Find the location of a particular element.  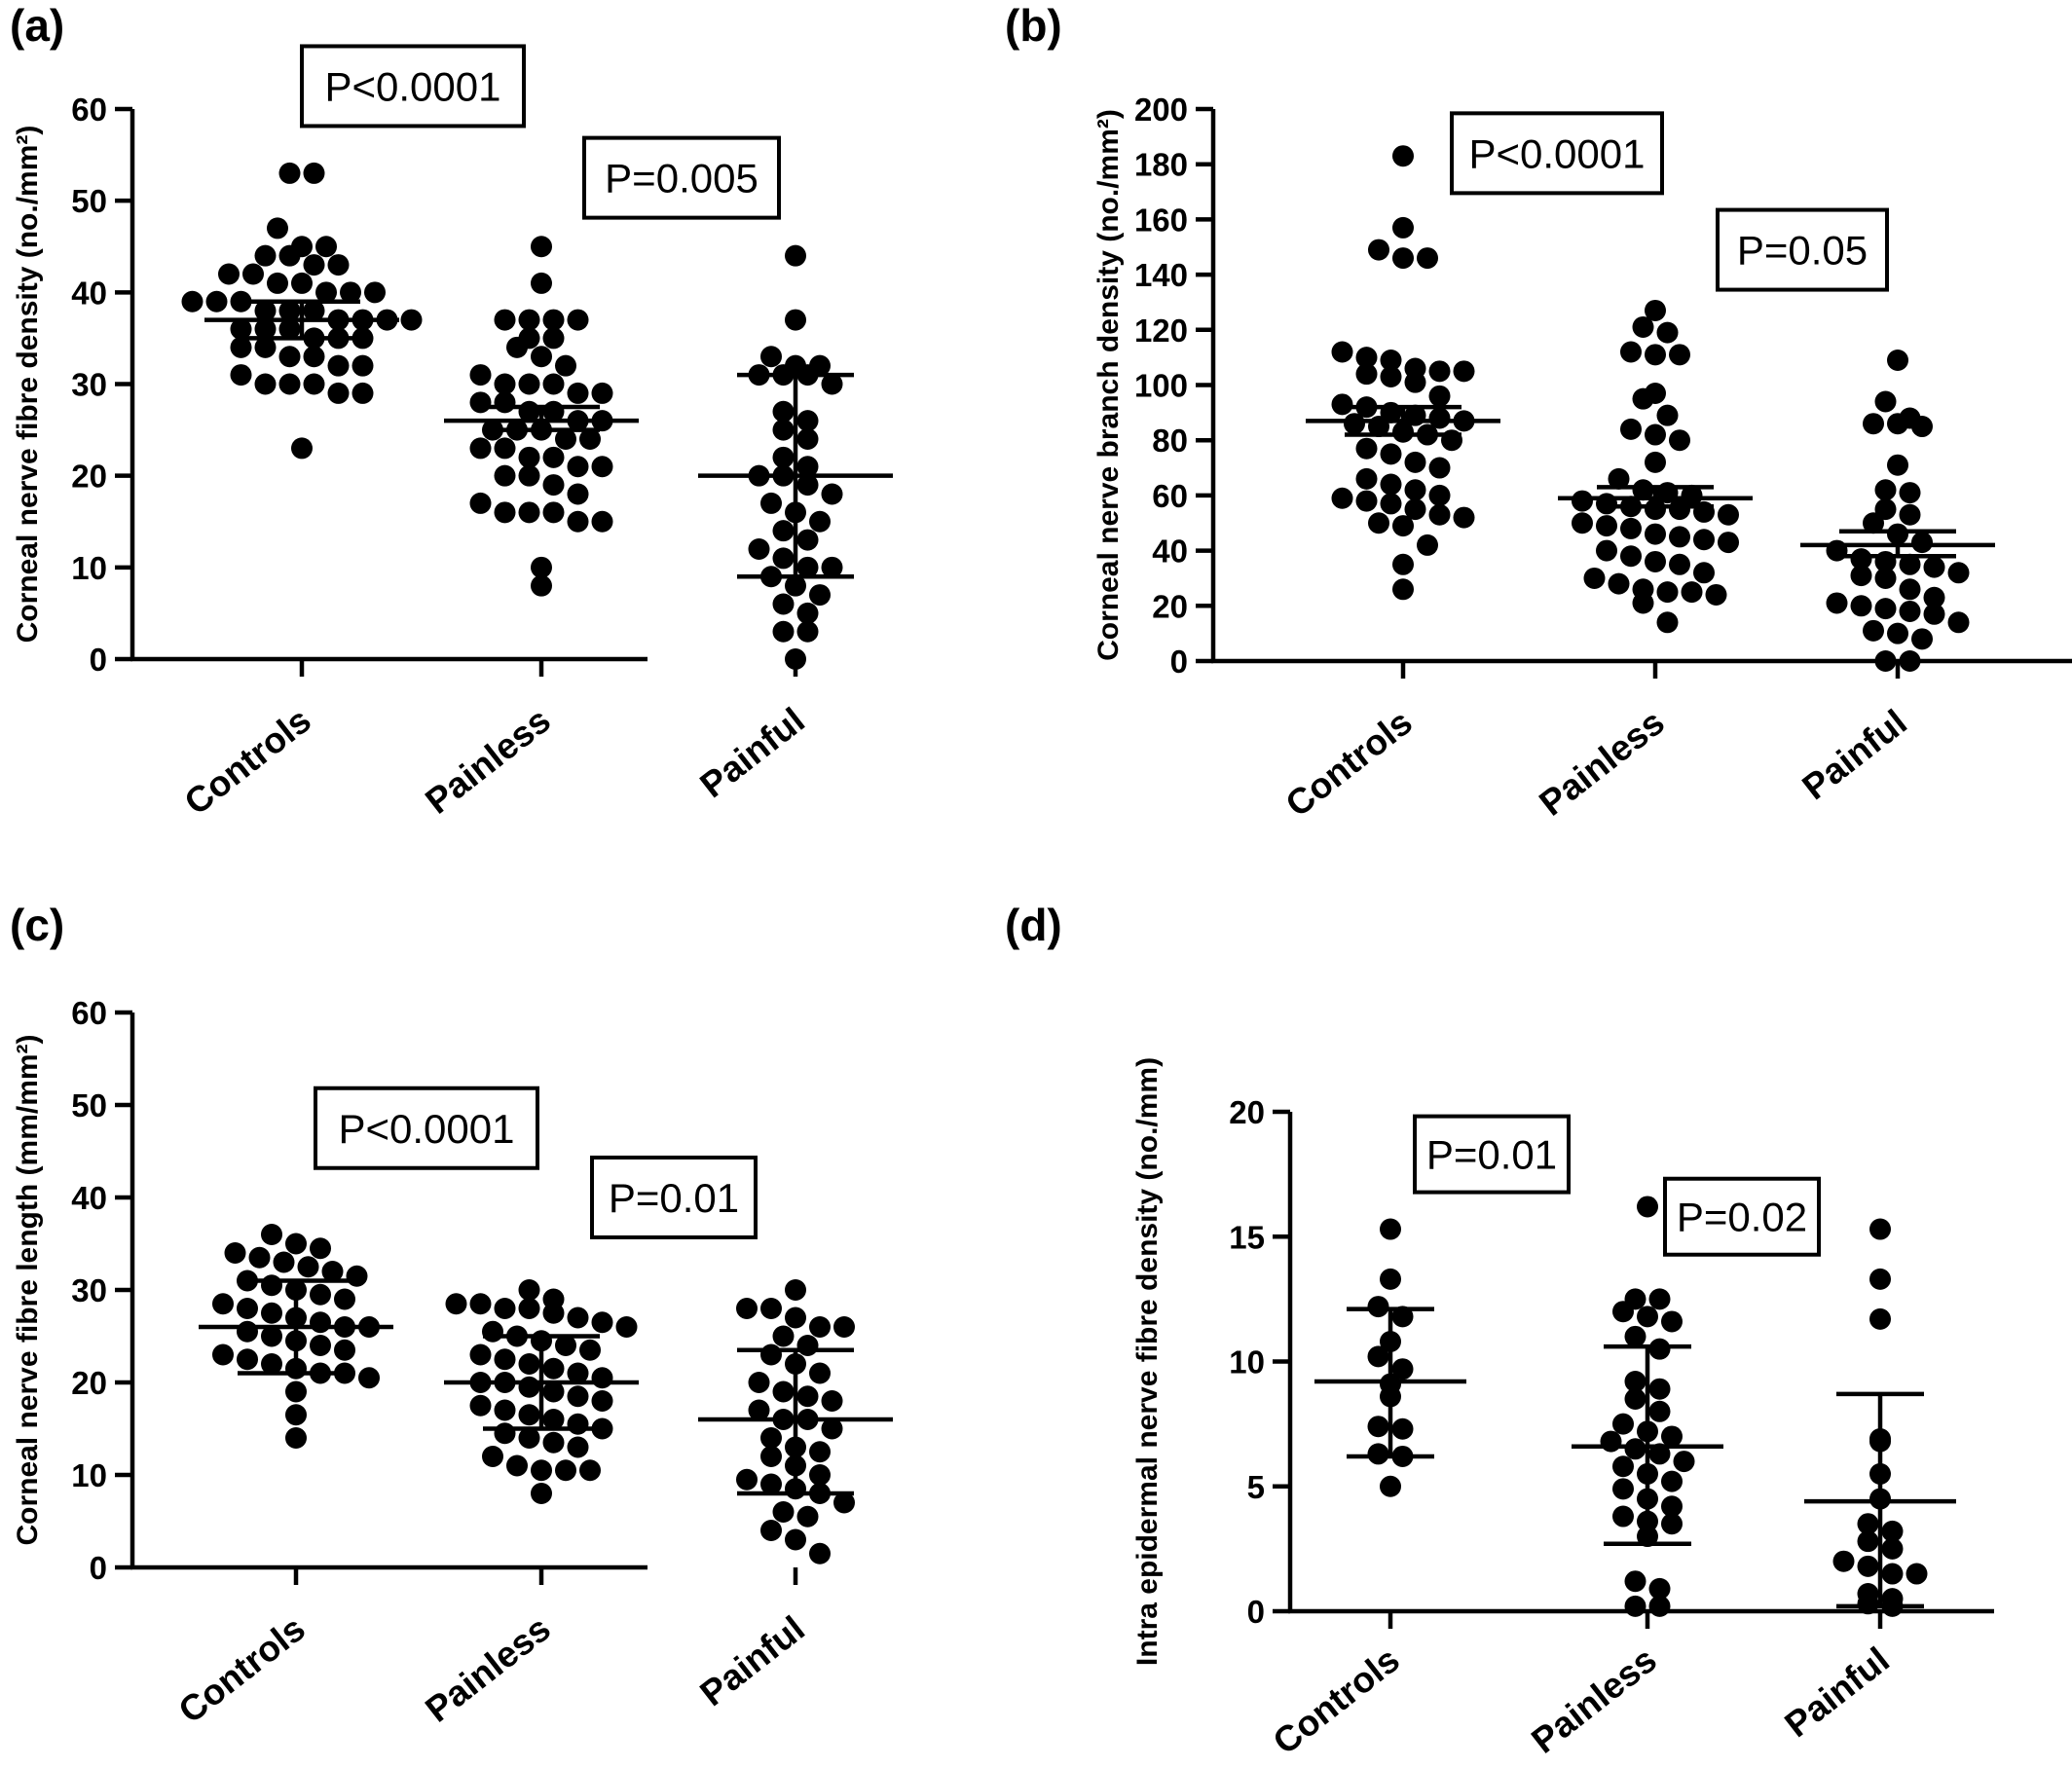

p-value-text: P=0.01 is located at coordinates (674, 1198).